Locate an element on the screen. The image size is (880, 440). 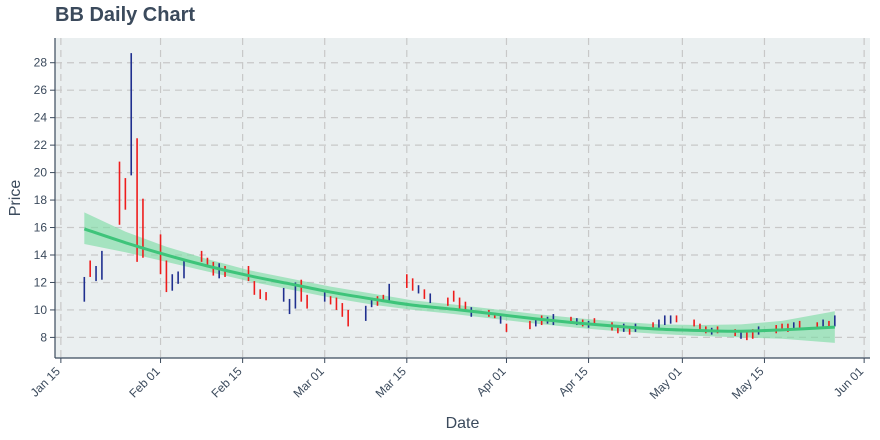
y-tick-label: 22 is located at coordinates (41, 145).